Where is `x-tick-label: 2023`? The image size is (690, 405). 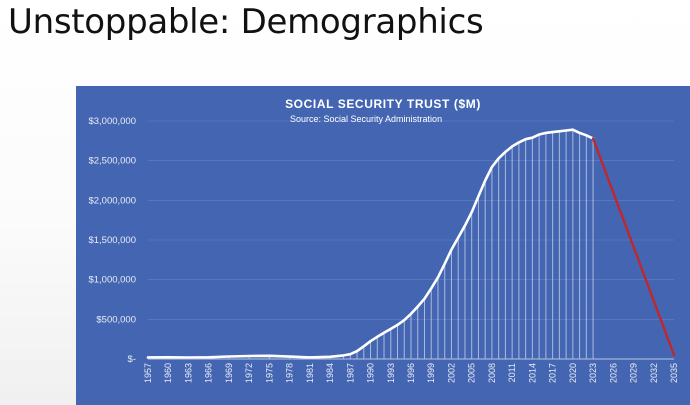 x-tick-label: 2023 is located at coordinates (593, 373).